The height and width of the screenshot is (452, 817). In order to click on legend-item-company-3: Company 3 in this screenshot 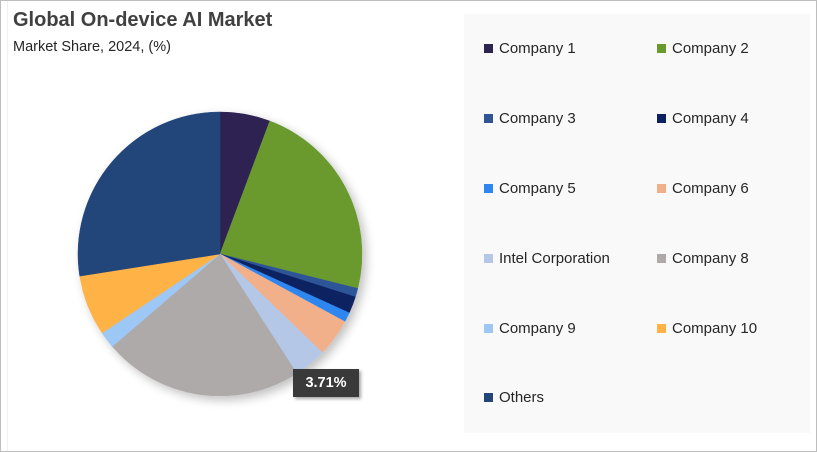, I will do `click(530, 118)`.